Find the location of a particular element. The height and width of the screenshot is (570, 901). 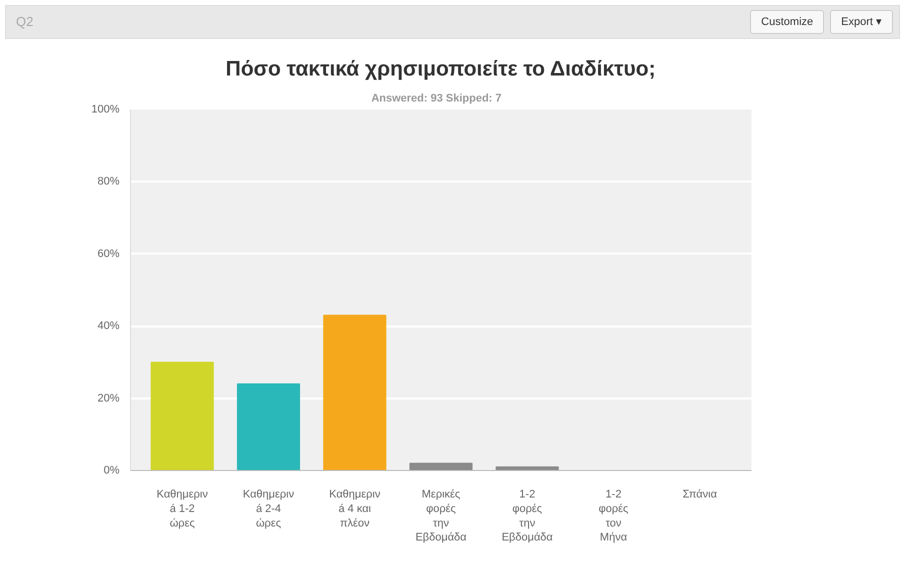

y-tick-label: 60% is located at coordinates (108, 254).